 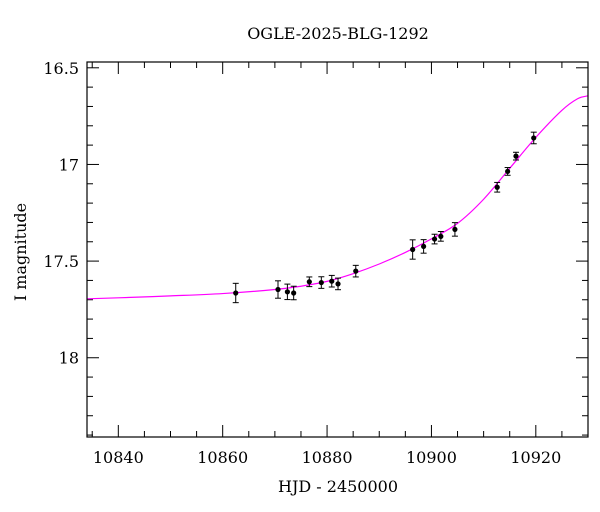 What do you see at coordinates (431, 457) in the screenshot?
I see `x-tick-label: 10900` at bounding box center [431, 457].